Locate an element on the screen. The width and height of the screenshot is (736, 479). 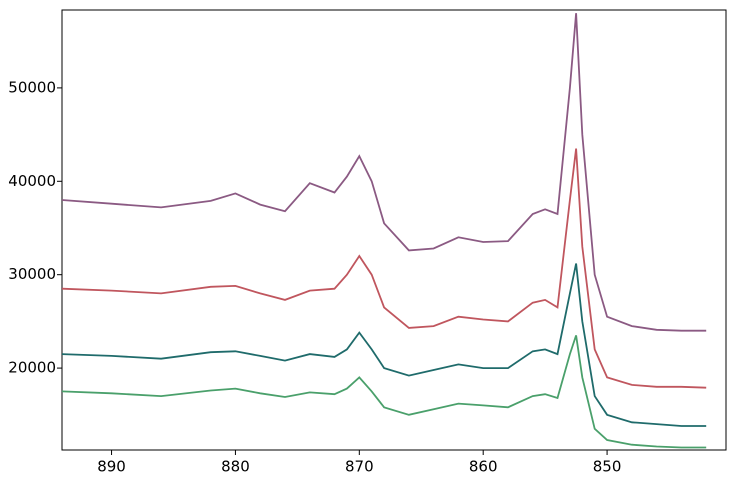
y-tick-label: 40000 is located at coordinates (32, 181).